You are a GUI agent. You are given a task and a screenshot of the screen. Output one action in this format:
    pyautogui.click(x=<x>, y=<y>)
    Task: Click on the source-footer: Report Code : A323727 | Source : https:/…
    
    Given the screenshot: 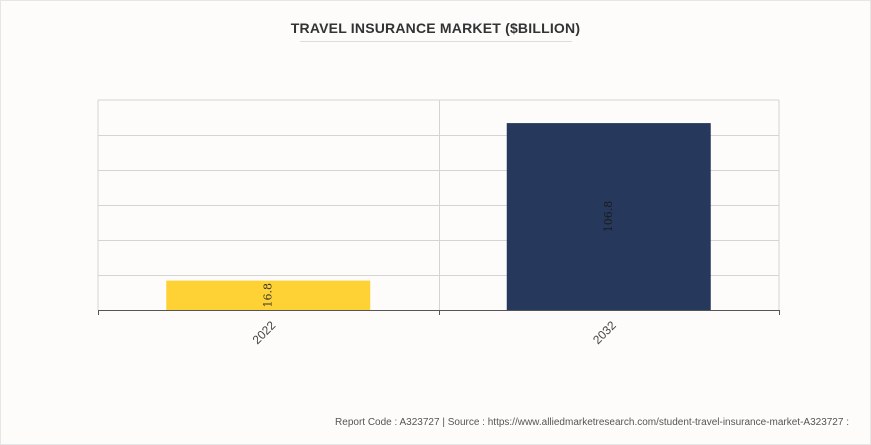 What is the action you would take?
    pyautogui.click(x=592, y=422)
    